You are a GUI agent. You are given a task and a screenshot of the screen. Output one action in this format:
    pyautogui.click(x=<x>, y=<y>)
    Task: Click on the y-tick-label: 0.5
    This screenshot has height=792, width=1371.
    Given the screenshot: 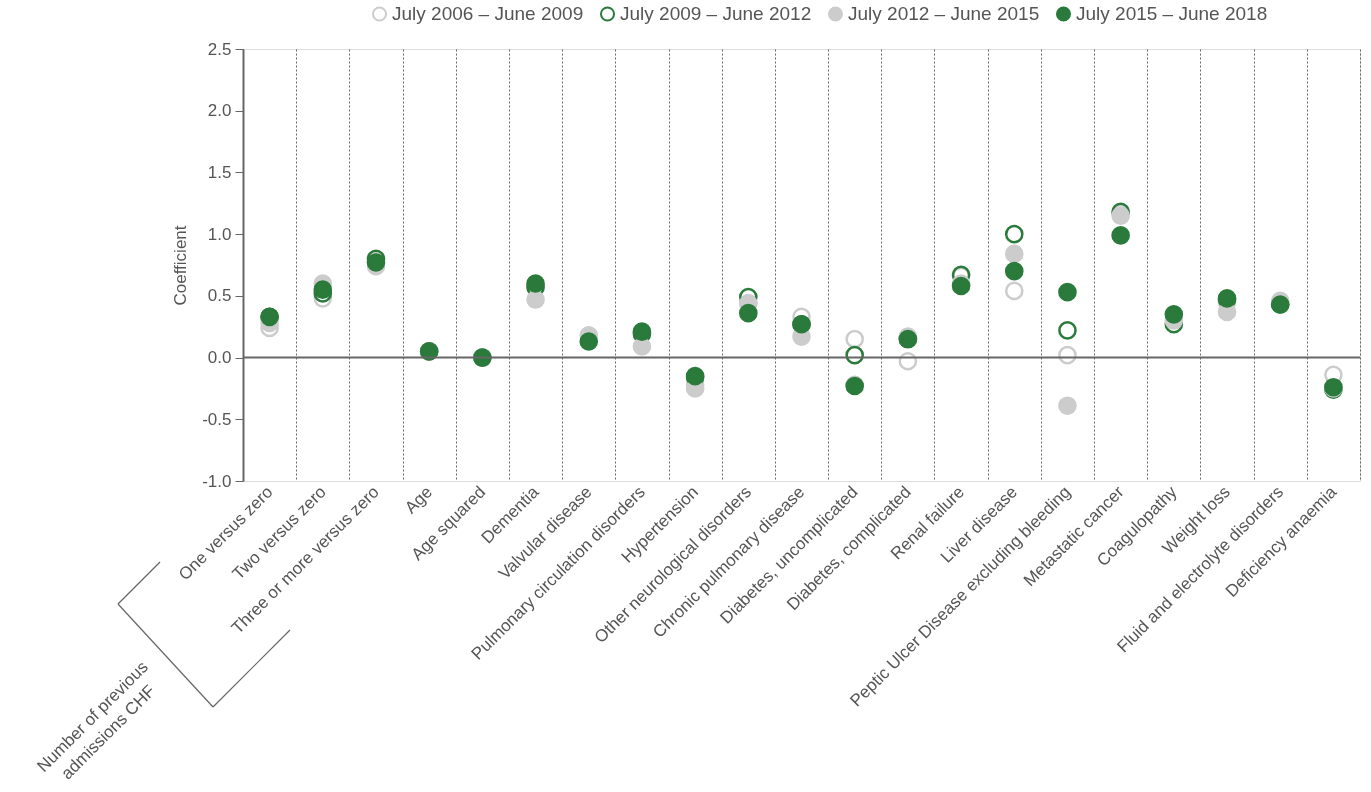 What is the action you would take?
    pyautogui.click(x=219, y=296)
    